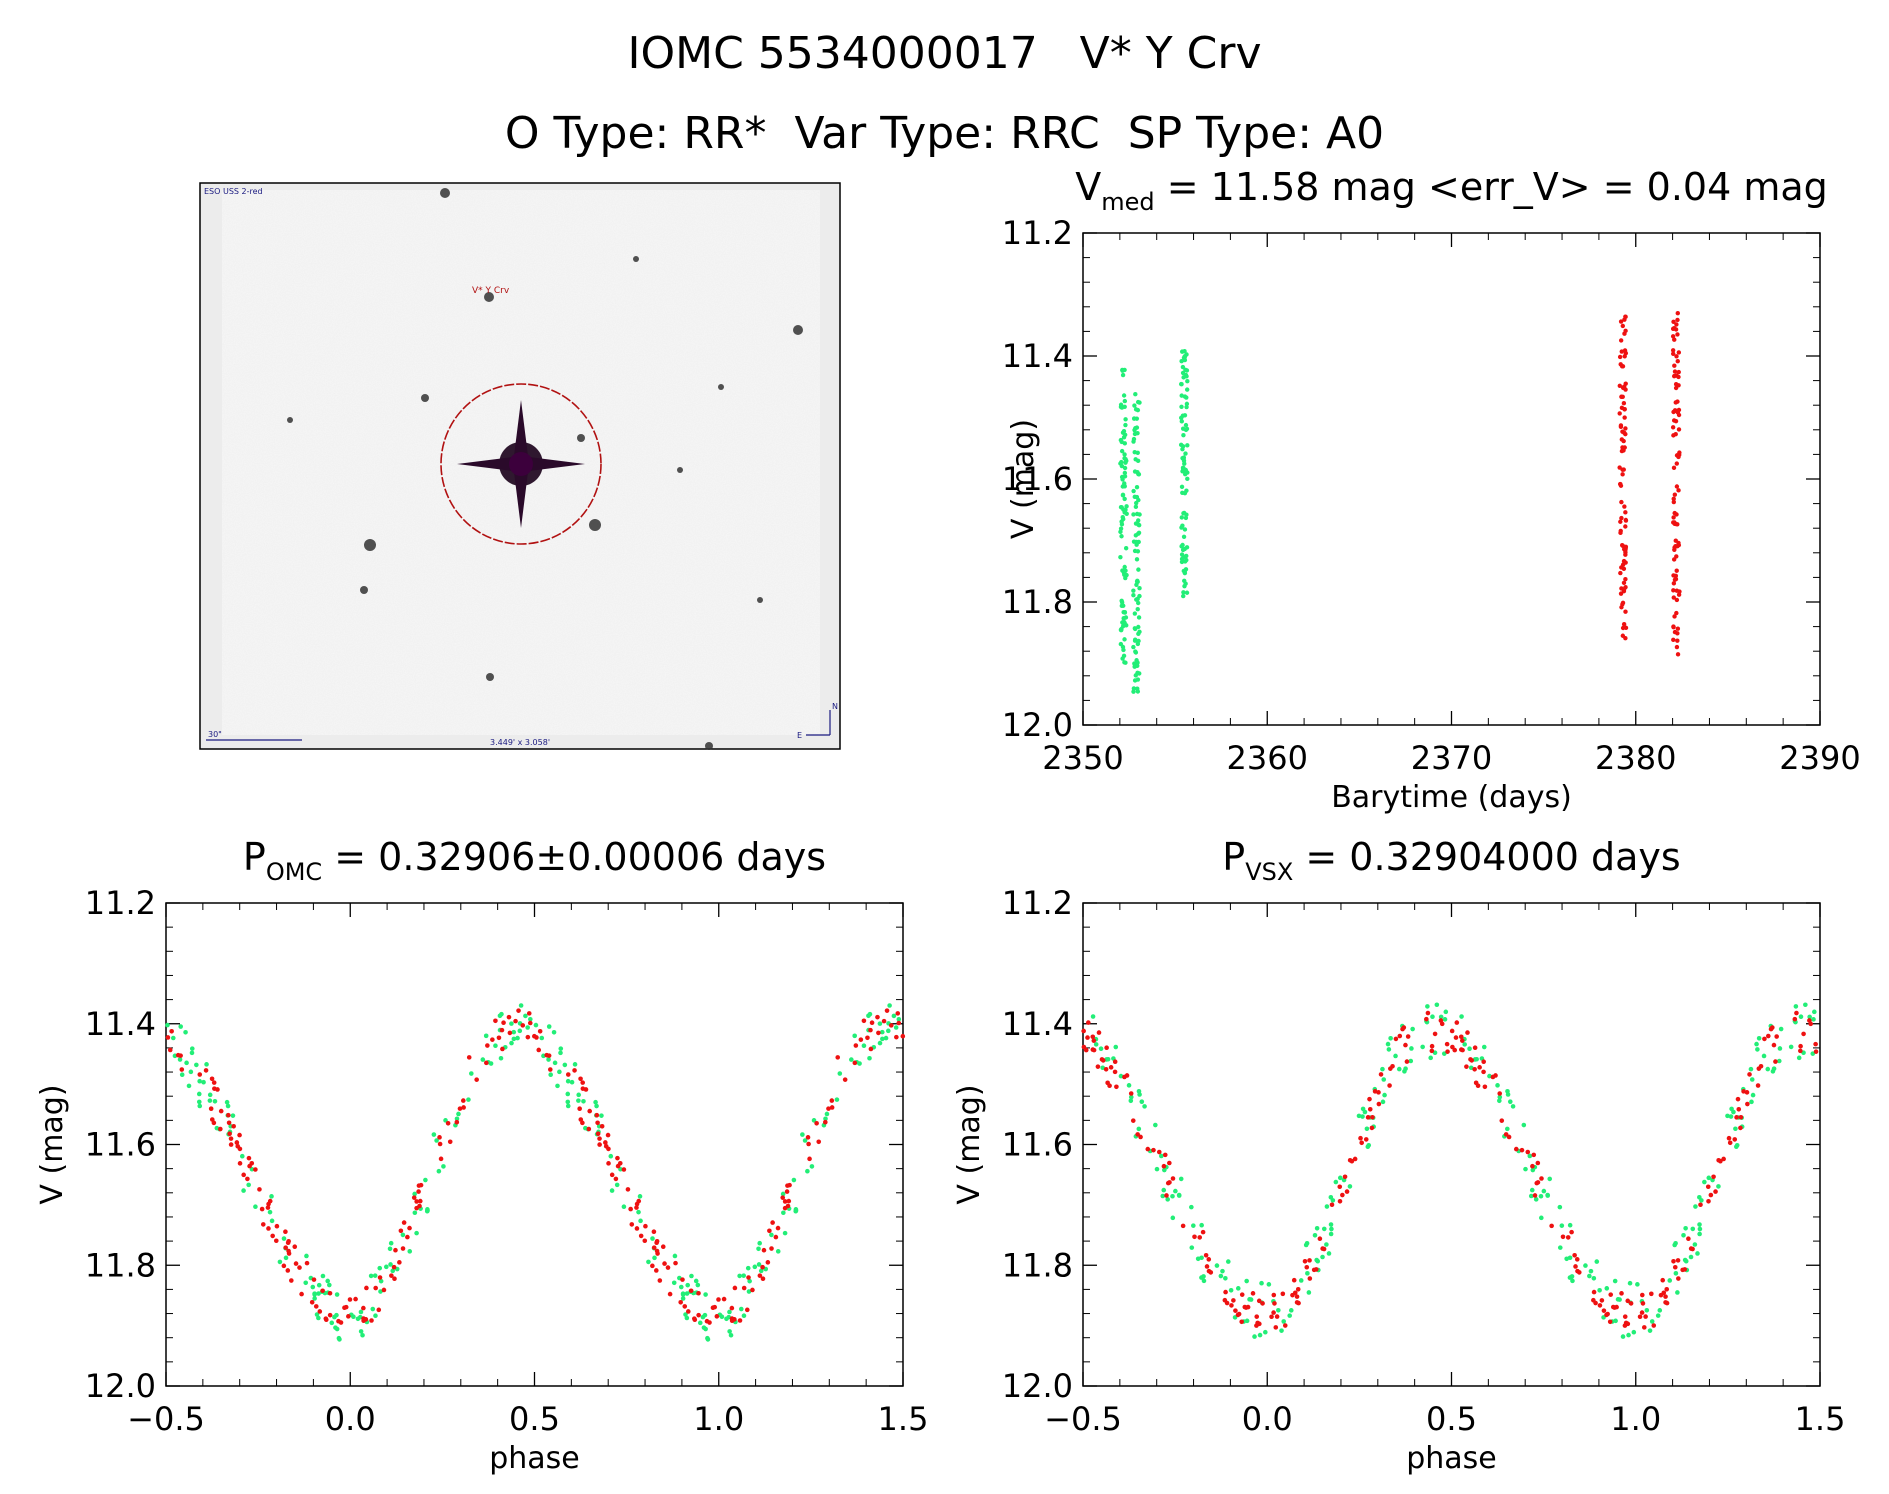  What do you see at coordinates (120, 1024) in the screenshot?
I see `y-tick-label: 11.4` at bounding box center [120, 1024].